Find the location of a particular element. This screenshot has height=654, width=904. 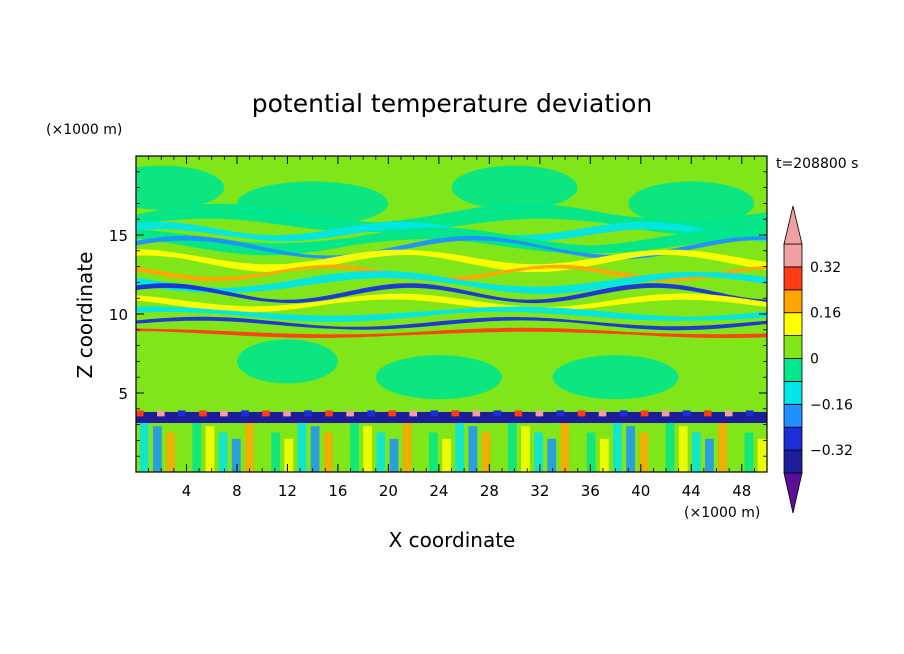

colorbar: 0.32 0.16 0 −0.16 −0.32 is located at coordinates (818, 359).